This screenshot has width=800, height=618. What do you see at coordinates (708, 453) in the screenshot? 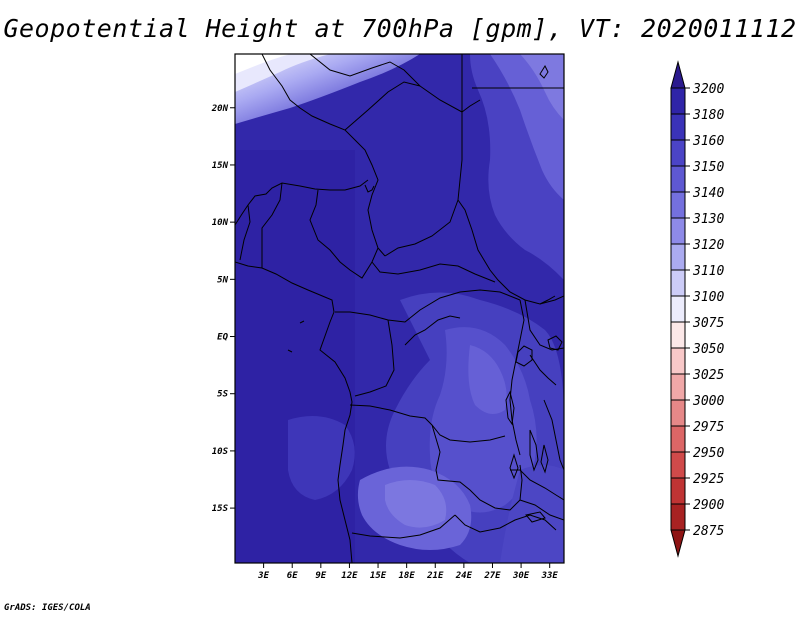
I see `colorbar-label: 2950` at bounding box center [708, 453].